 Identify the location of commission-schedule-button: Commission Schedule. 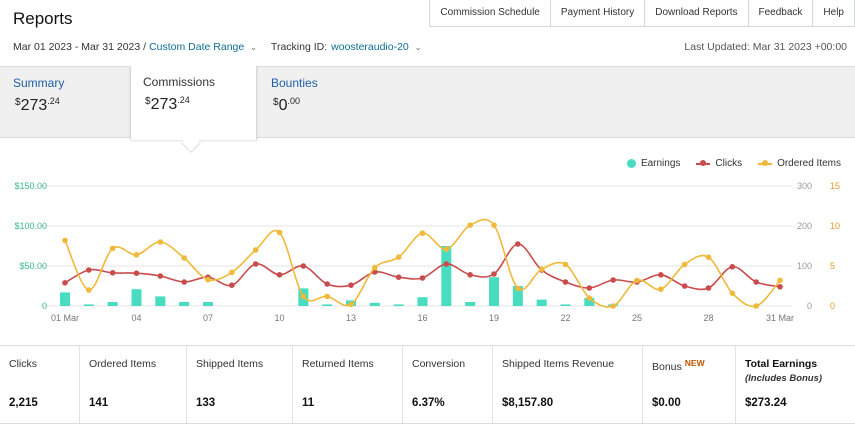
(489, 13).